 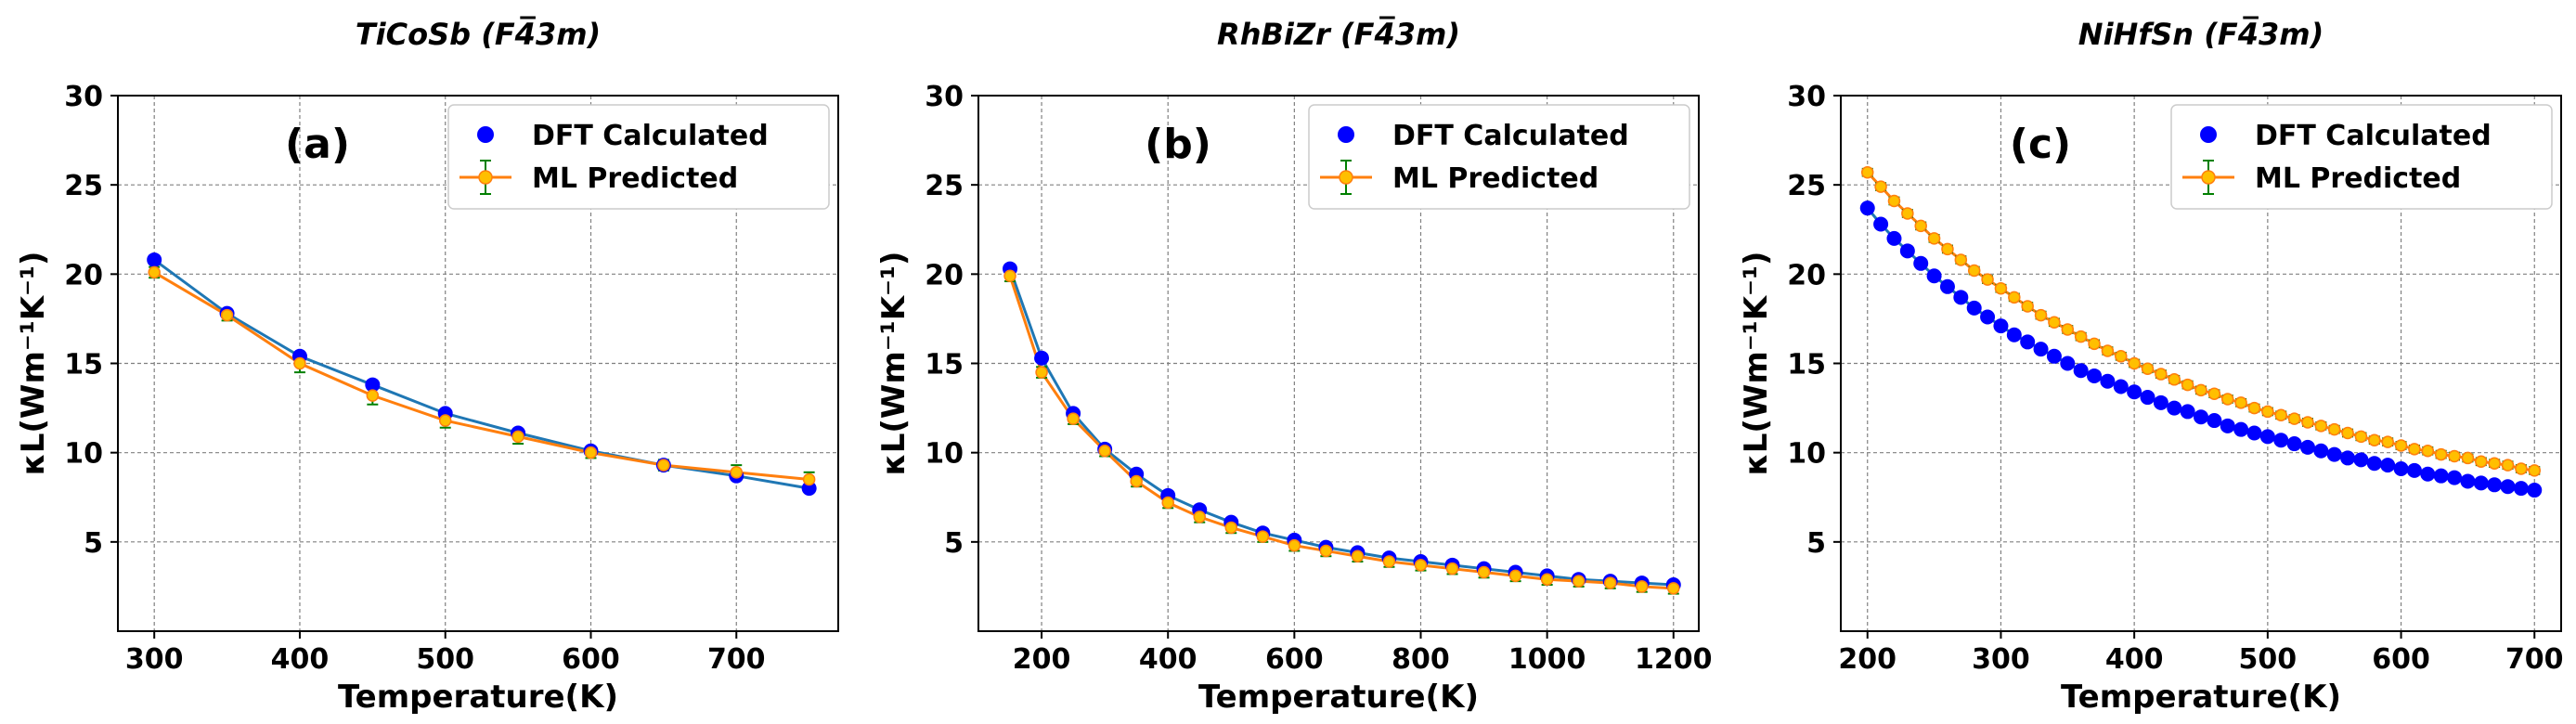 What do you see at coordinates (317, 145) in the screenshot?
I see `panel-label: (a)` at bounding box center [317, 145].